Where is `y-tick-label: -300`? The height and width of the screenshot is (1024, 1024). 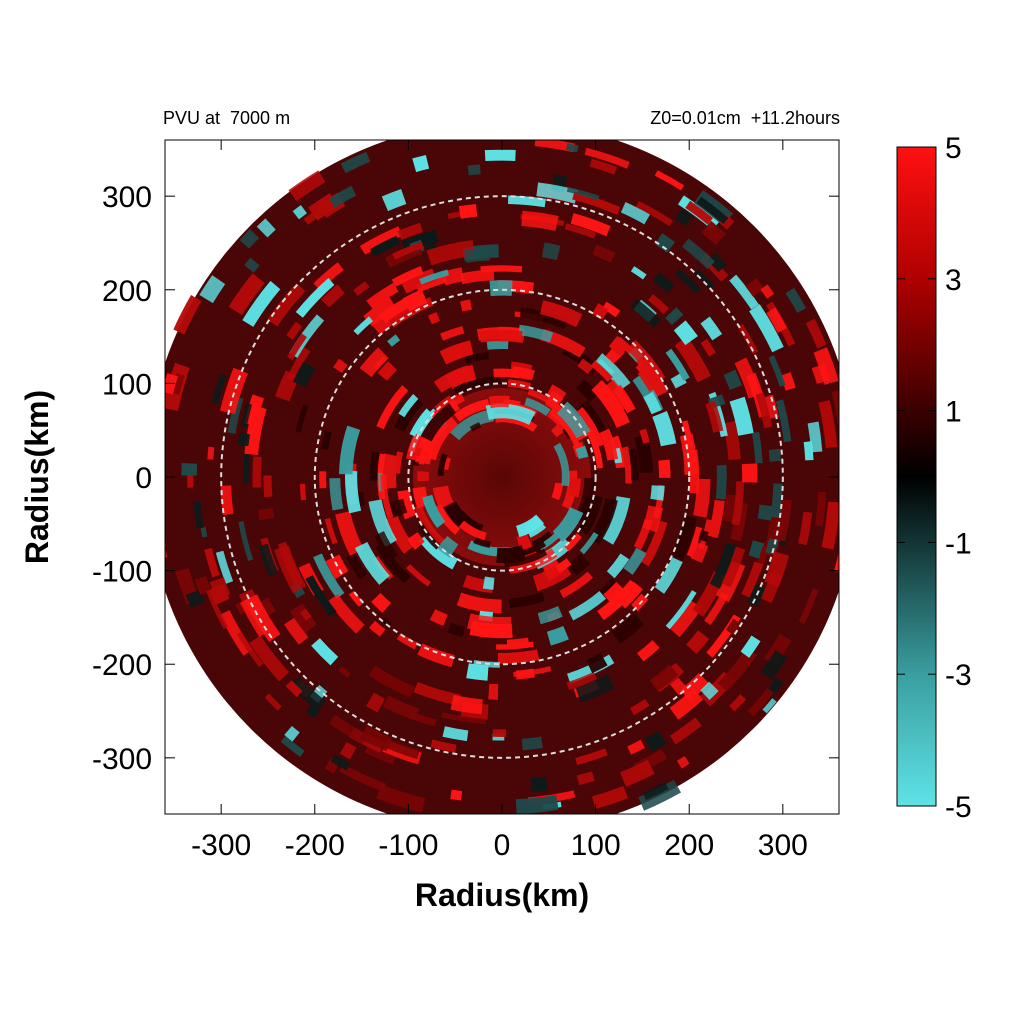 y-tick-label: -300 is located at coordinates (122, 759).